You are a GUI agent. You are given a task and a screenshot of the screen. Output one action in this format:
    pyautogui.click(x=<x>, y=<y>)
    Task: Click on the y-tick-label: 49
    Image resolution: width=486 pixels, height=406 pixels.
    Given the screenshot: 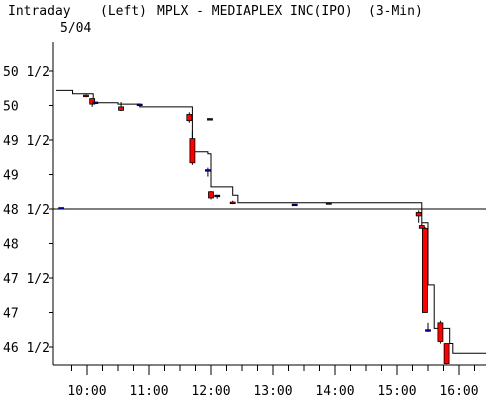 What is the action you would take?
    pyautogui.click(x=11, y=176)
    